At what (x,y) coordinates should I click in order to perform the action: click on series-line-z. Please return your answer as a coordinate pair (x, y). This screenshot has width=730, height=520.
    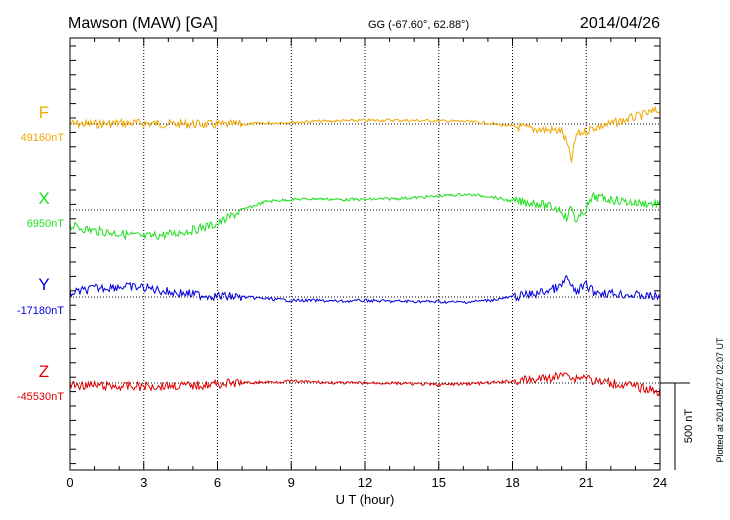
    Looking at the image, I should click on (365, 384).